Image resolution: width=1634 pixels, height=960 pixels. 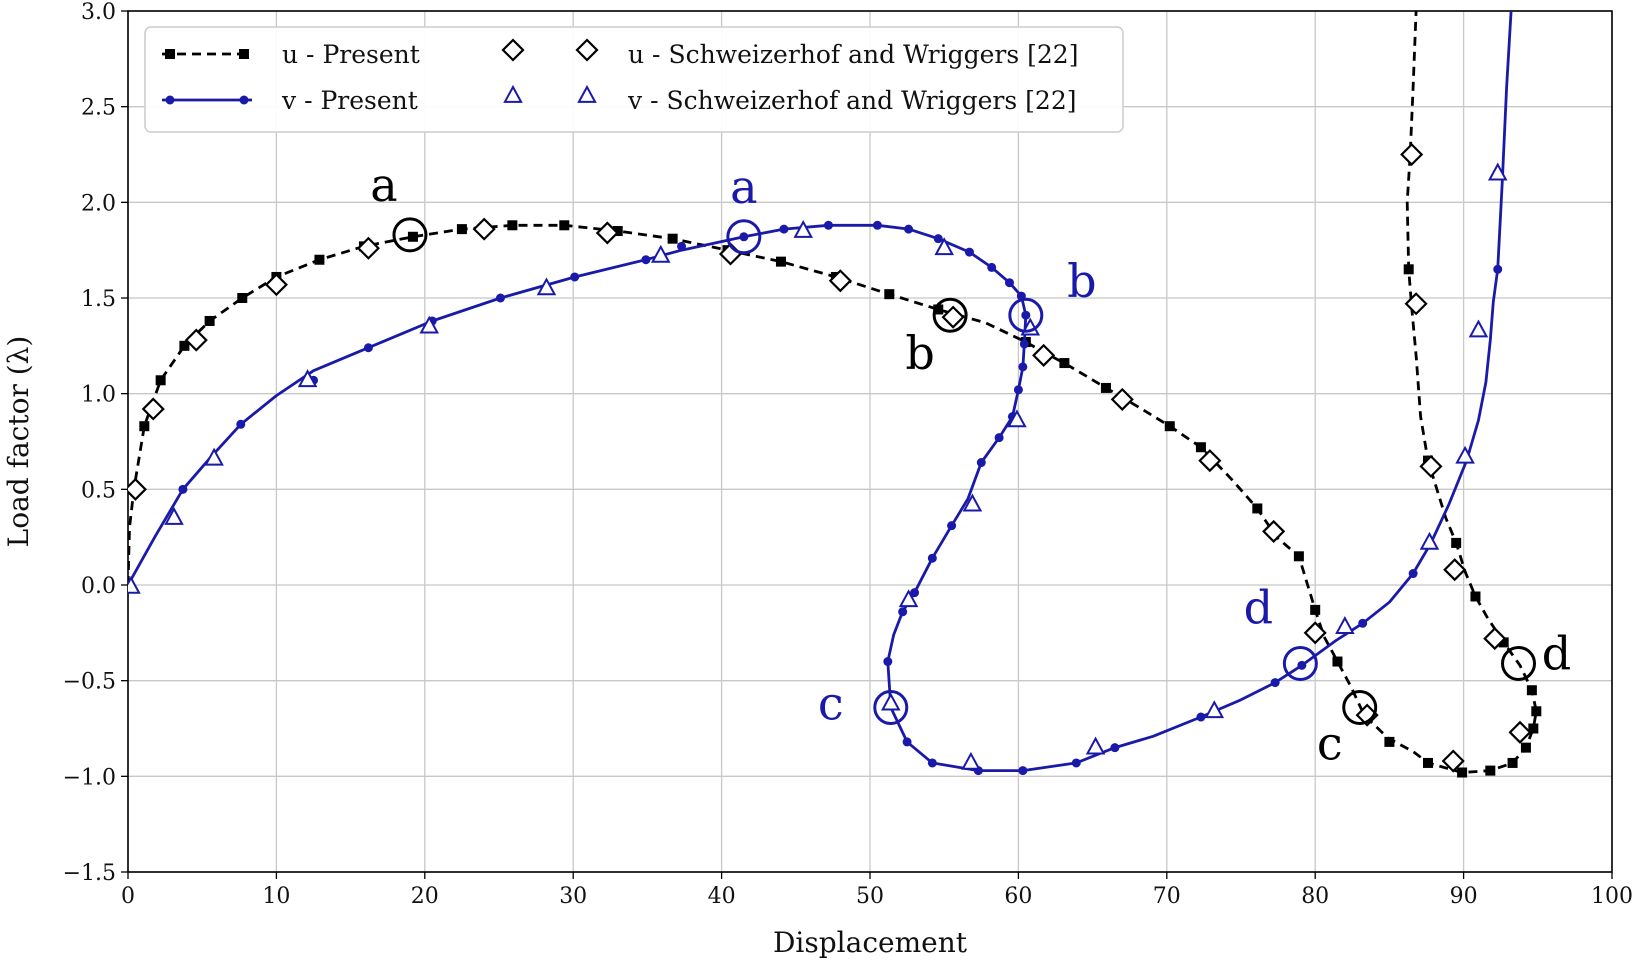 I want to click on x-axis-label: Displacement, so click(x=870, y=942).